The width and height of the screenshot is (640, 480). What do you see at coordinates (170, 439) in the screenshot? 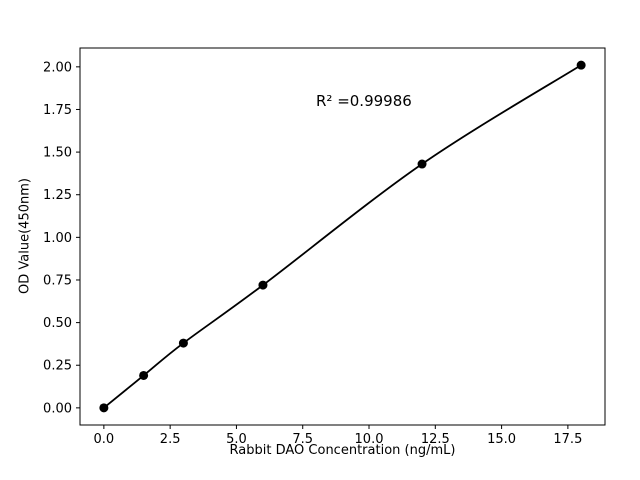
I see `x-tick-label: 2.5` at bounding box center [170, 439].